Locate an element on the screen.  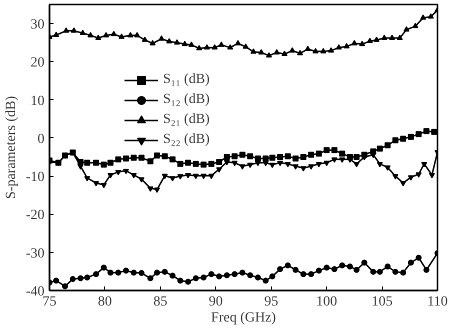
y-tick-label: 10 is located at coordinates (37, 101).